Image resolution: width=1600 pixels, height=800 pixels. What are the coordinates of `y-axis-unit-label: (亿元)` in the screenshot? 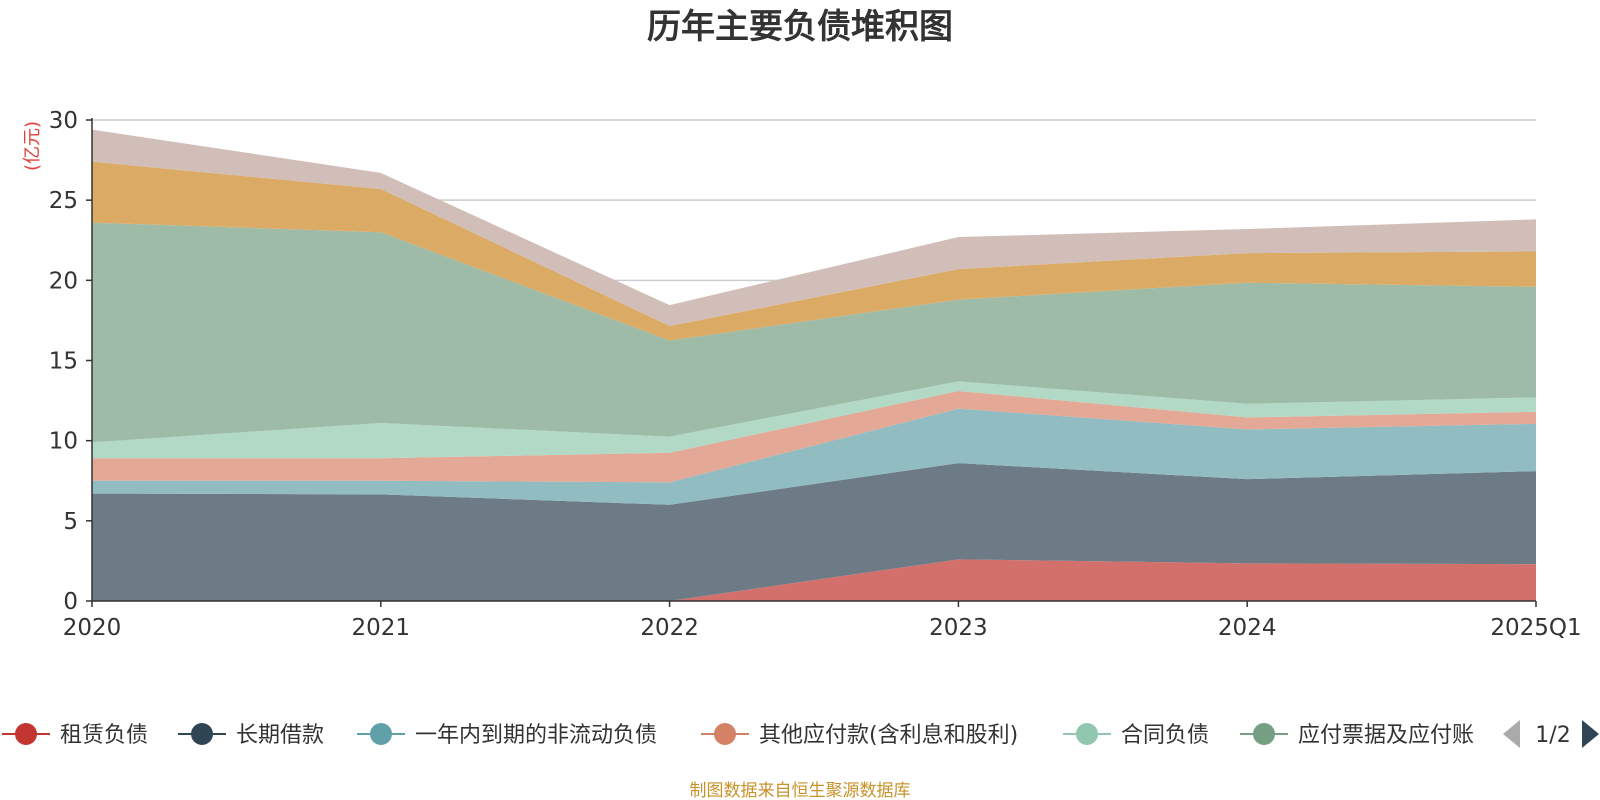 It's located at (32, 146).